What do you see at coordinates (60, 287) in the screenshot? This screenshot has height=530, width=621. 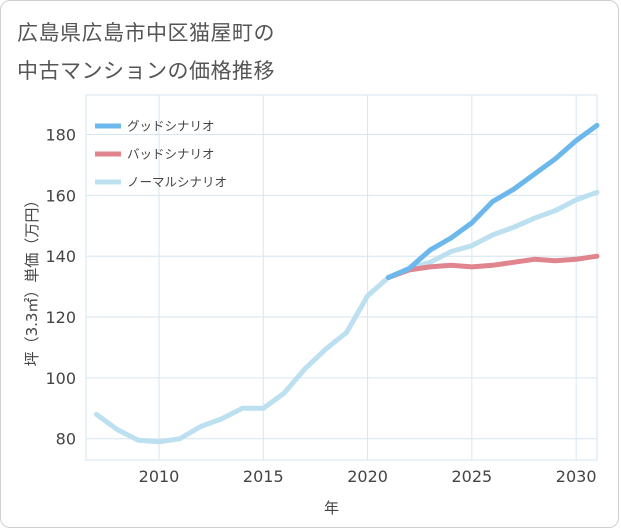 I see `y-tick-labels: 80 100 120 140 160 180` at bounding box center [60, 287].